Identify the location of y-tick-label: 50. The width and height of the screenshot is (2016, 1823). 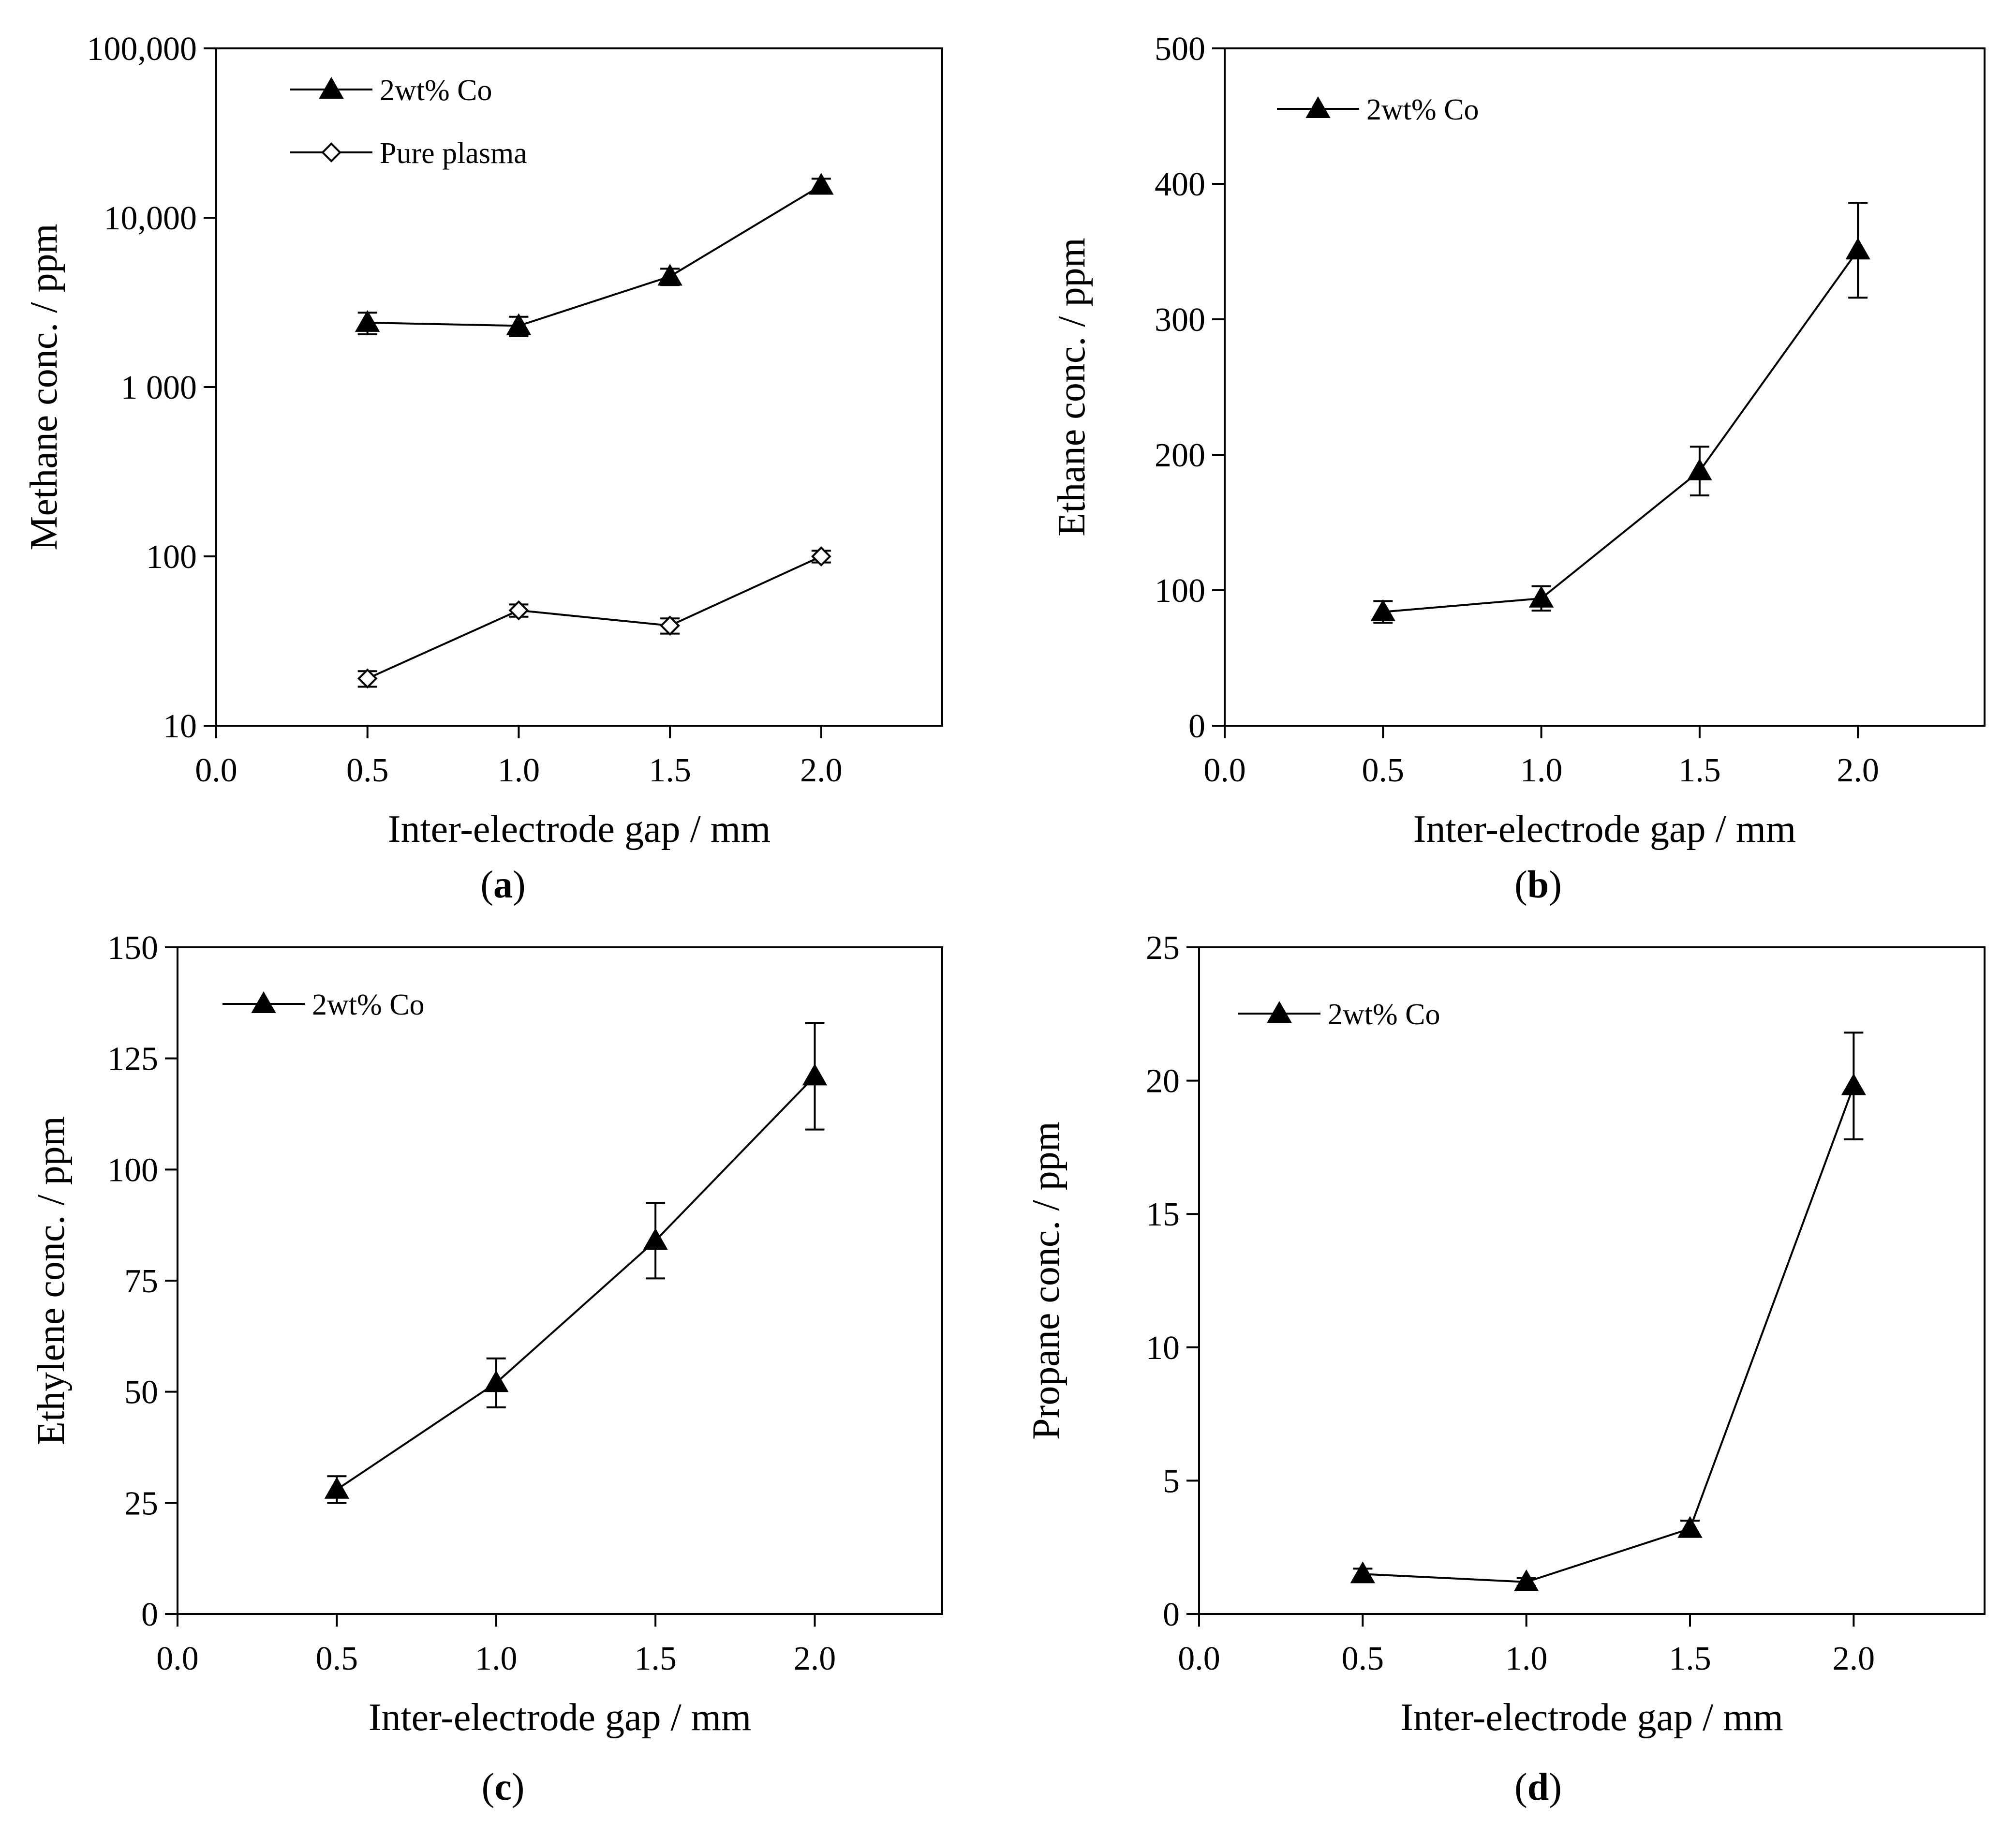
(141, 1392).